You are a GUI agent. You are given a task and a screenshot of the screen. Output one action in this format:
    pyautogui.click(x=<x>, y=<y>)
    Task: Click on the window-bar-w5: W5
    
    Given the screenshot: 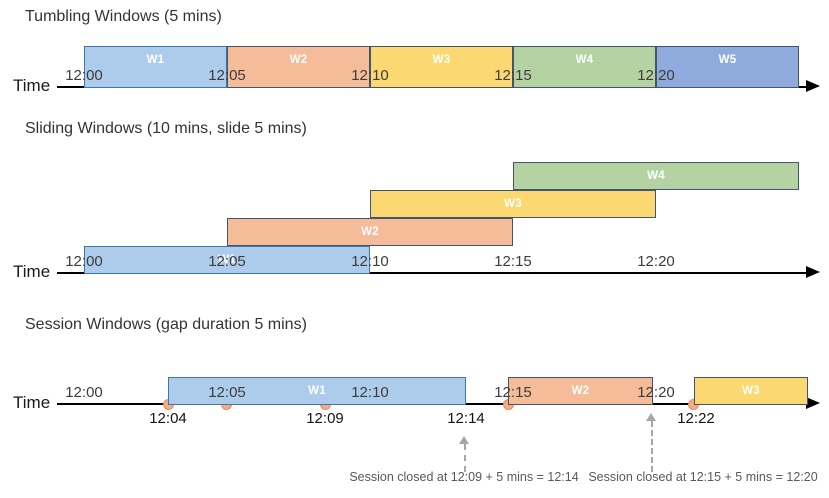 What is the action you would take?
    pyautogui.click(x=727, y=67)
    